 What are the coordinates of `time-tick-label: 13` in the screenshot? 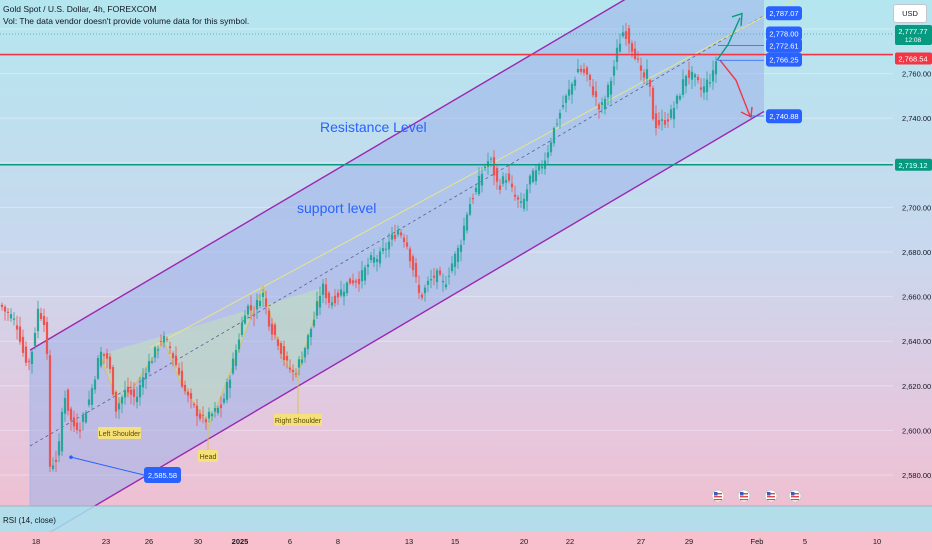 It's located at (409, 541).